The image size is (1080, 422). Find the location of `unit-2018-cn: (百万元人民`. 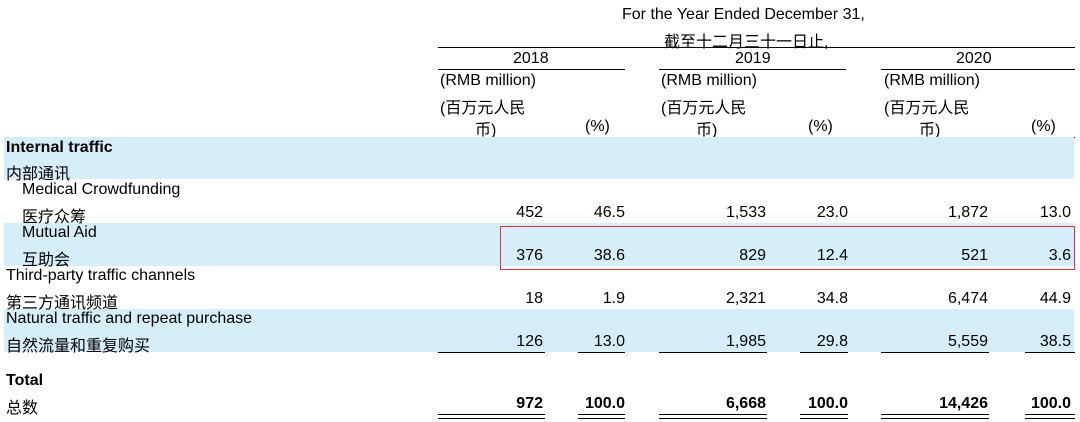

unit-2018-cn: (百万元人民 is located at coordinates (483, 108).